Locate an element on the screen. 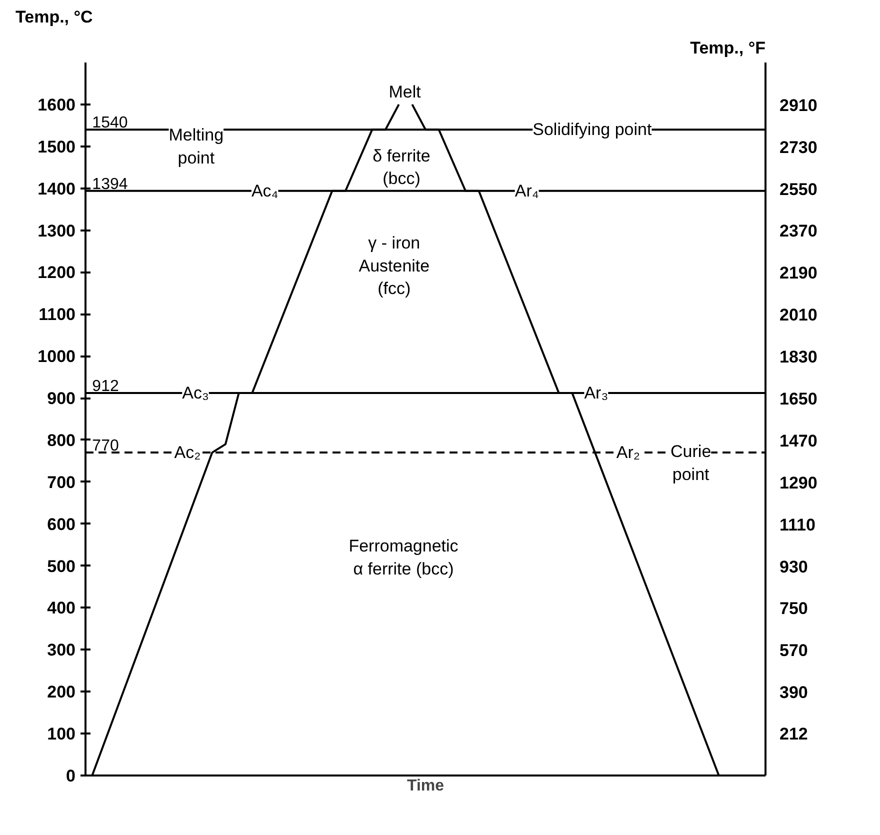  y-tick-label: 900 is located at coordinates (61, 398).